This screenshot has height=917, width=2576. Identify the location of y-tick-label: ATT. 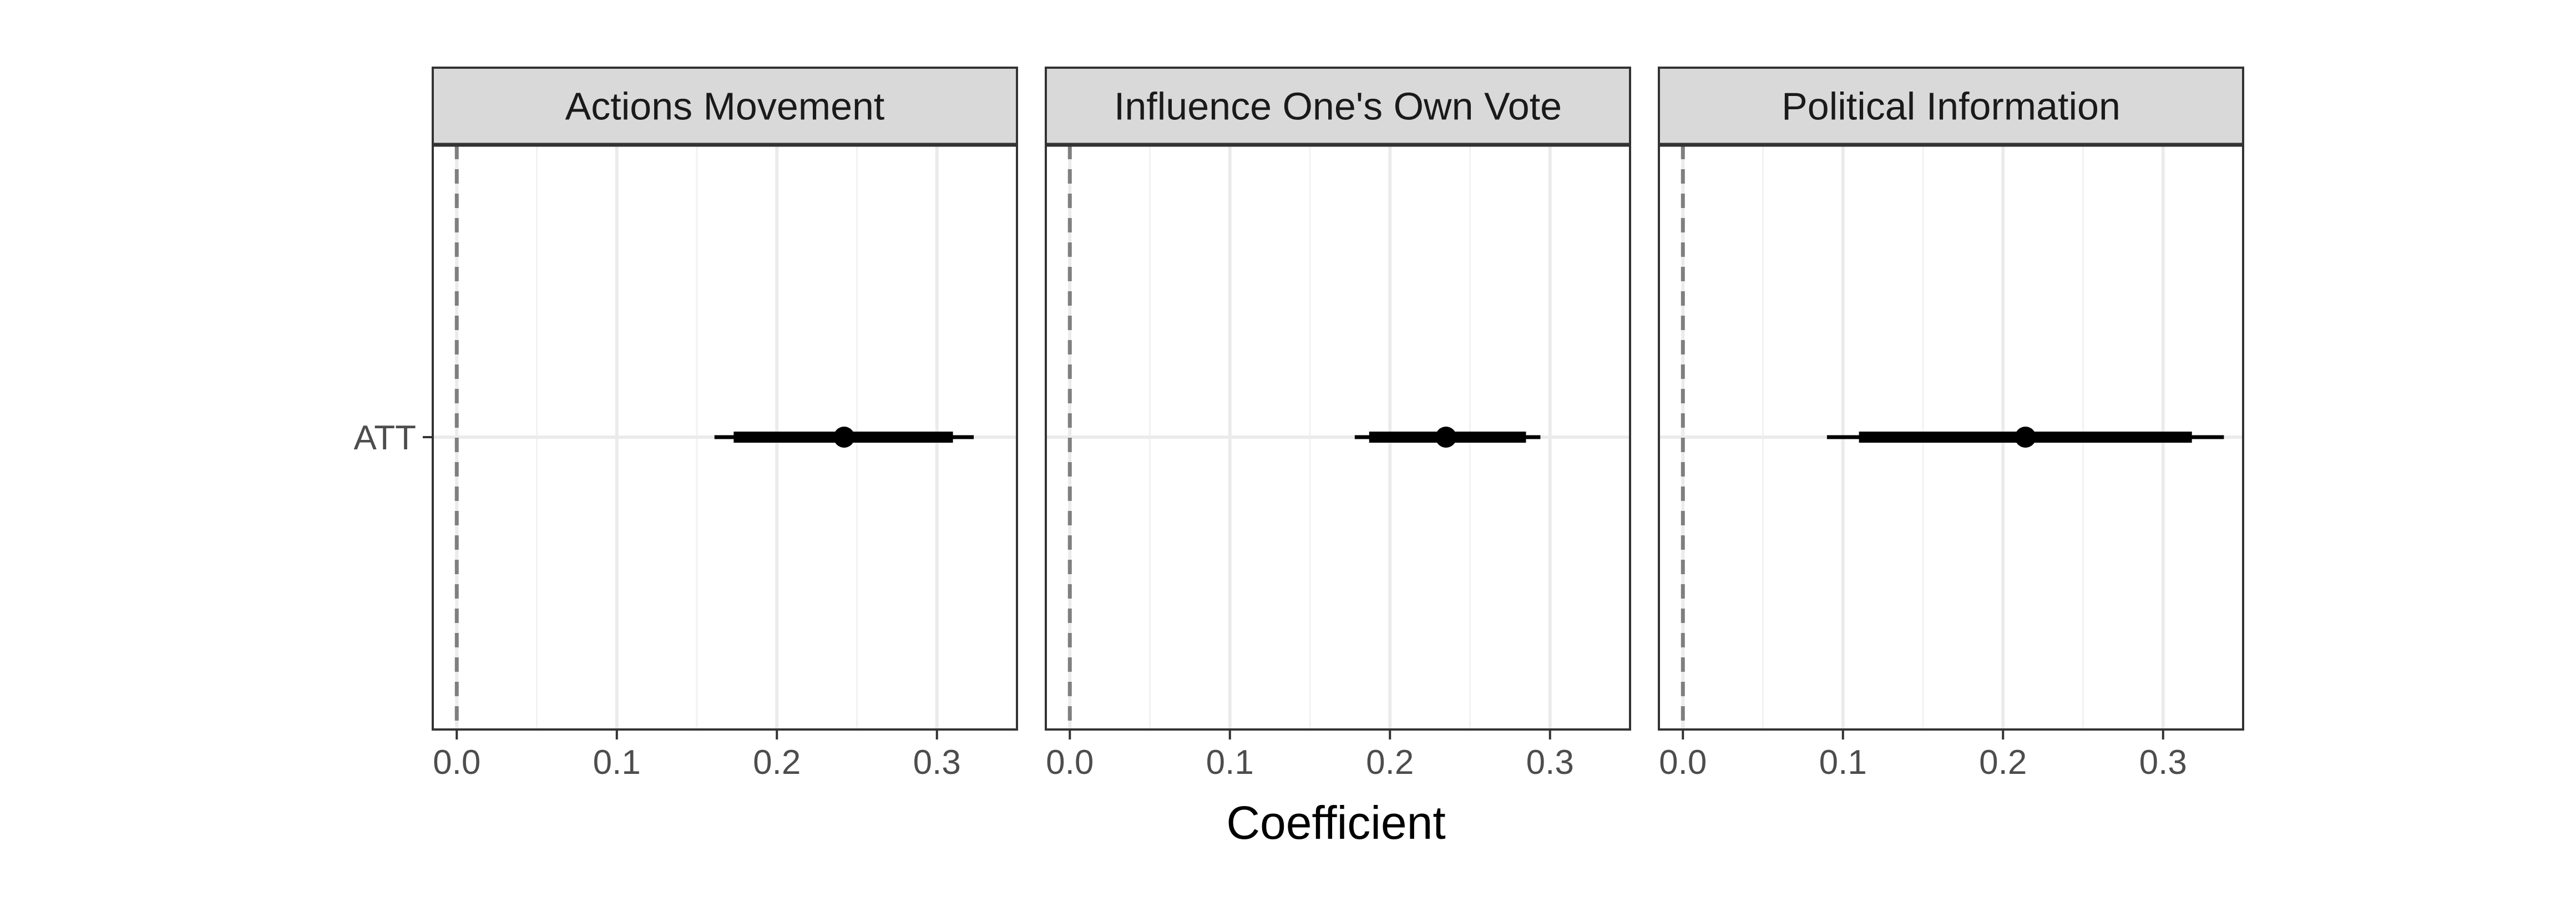
(385, 438).